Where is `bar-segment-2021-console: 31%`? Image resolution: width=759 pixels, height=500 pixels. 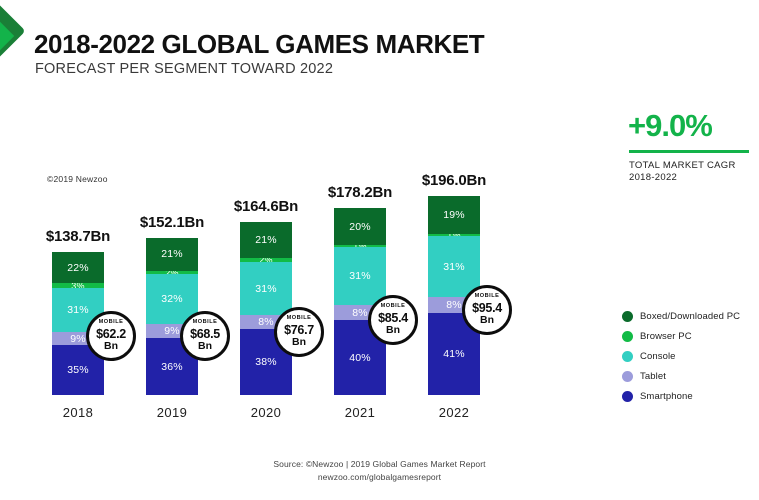 bar-segment-2021-console: 31% is located at coordinates (360, 276).